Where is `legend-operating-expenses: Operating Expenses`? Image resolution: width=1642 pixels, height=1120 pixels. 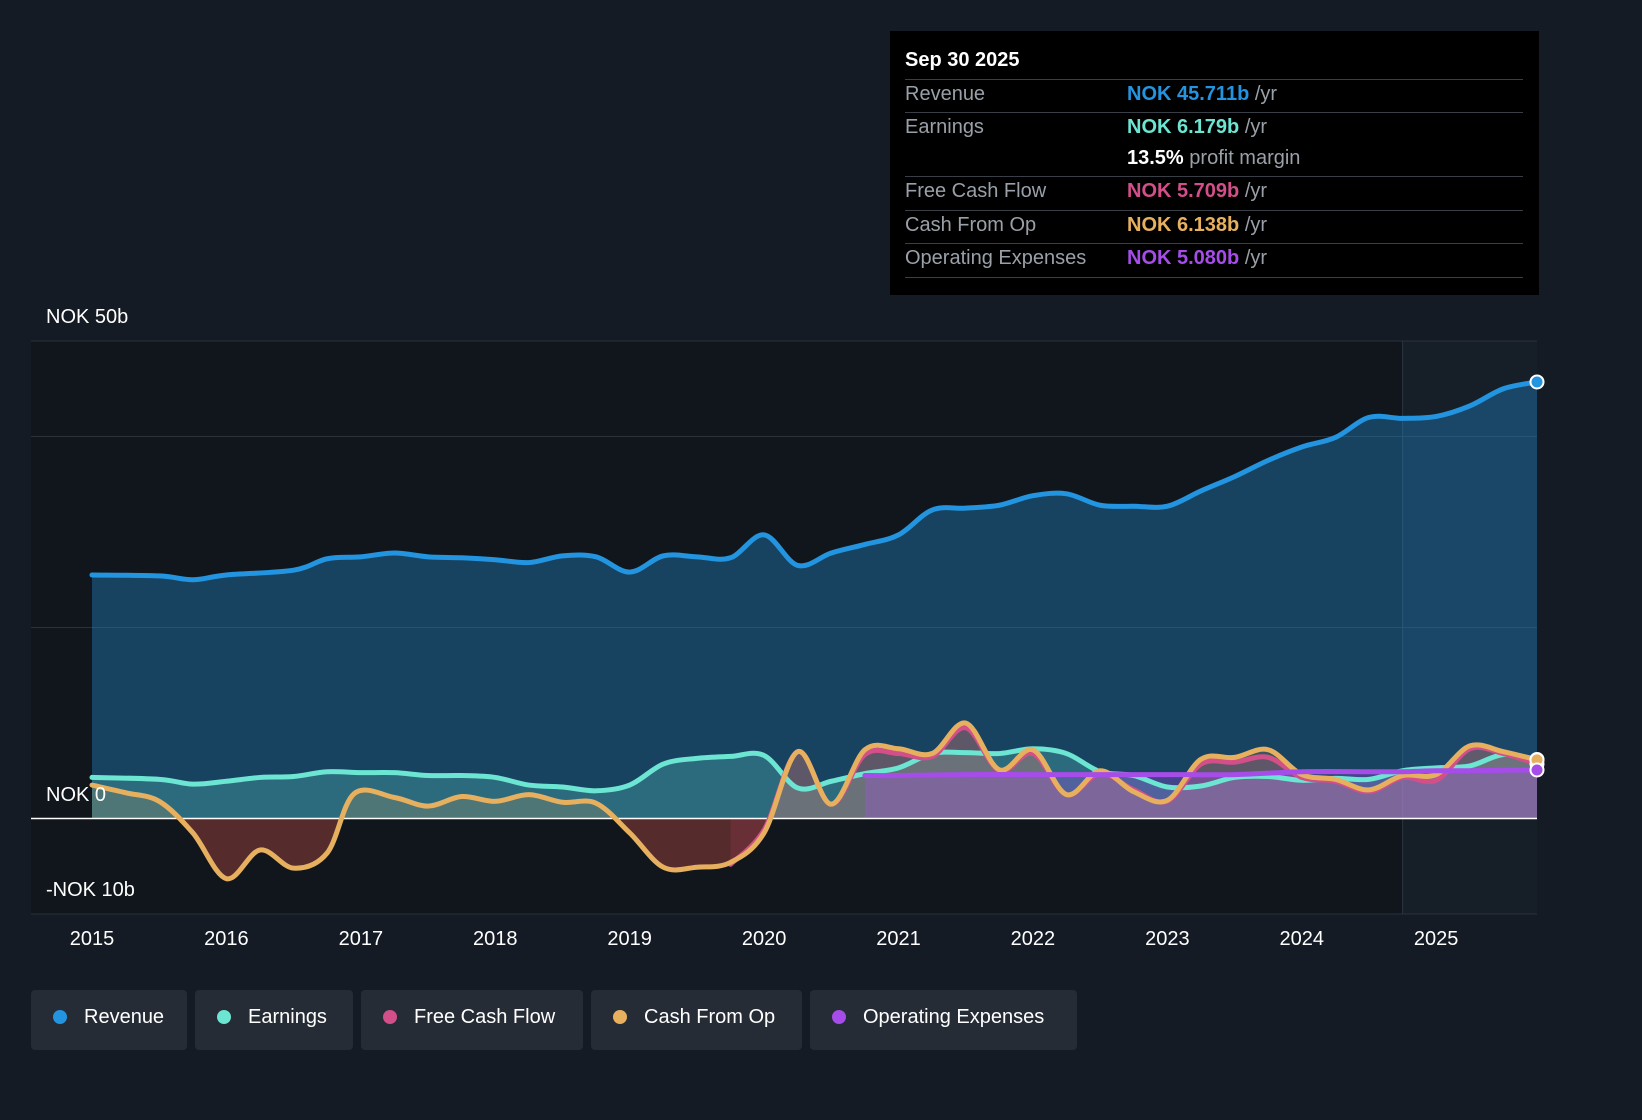 legend-operating-expenses: Operating Expenses is located at coordinates (943, 1020).